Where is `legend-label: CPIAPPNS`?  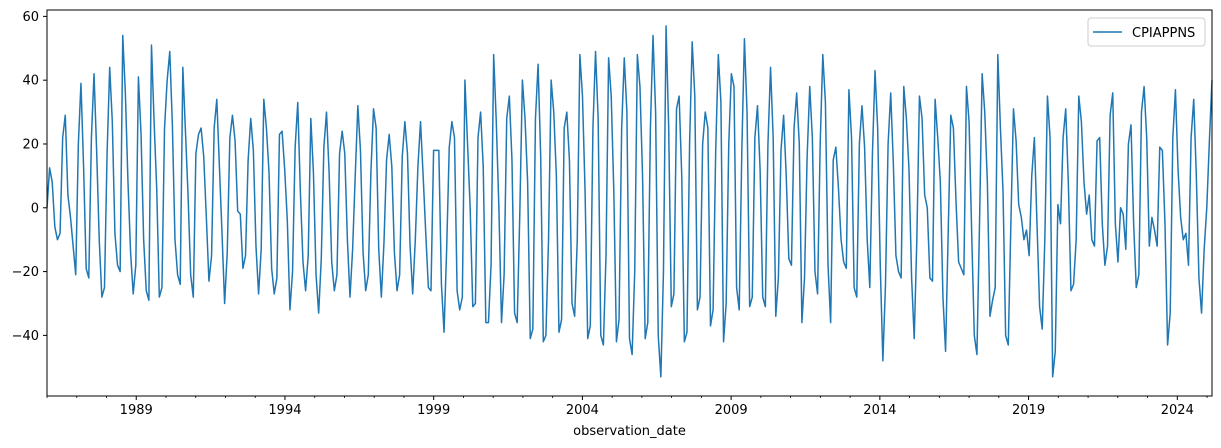 legend-label: CPIAPPNS is located at coordinates (1163, 33).